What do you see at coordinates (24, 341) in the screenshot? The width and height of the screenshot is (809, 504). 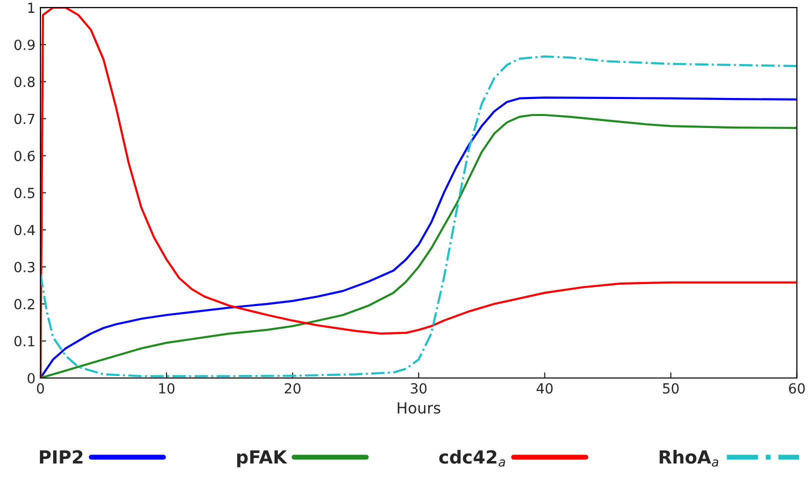 I see `y-tick-label: 0.1` at bounding box center [24, 341].